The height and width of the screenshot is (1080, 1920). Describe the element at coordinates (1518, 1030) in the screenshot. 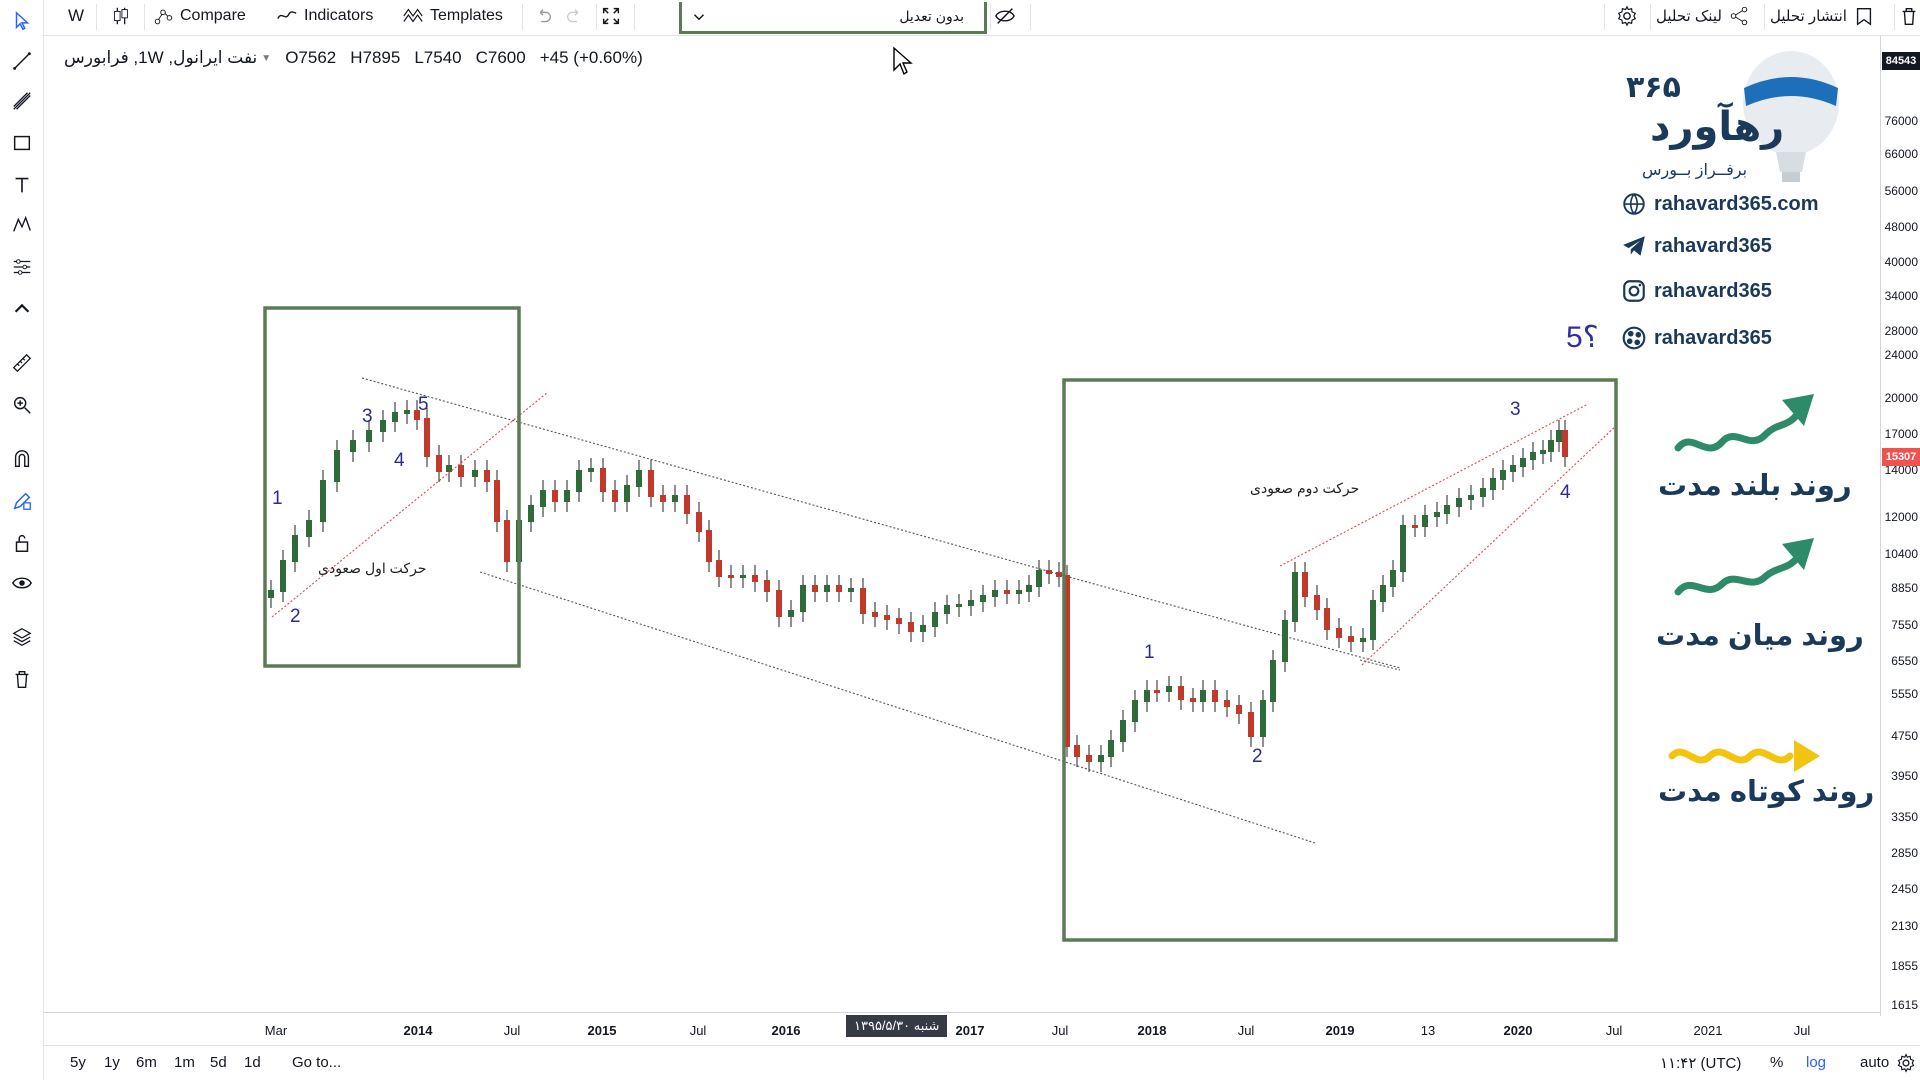

I see `time-tick: 2020` at that location.